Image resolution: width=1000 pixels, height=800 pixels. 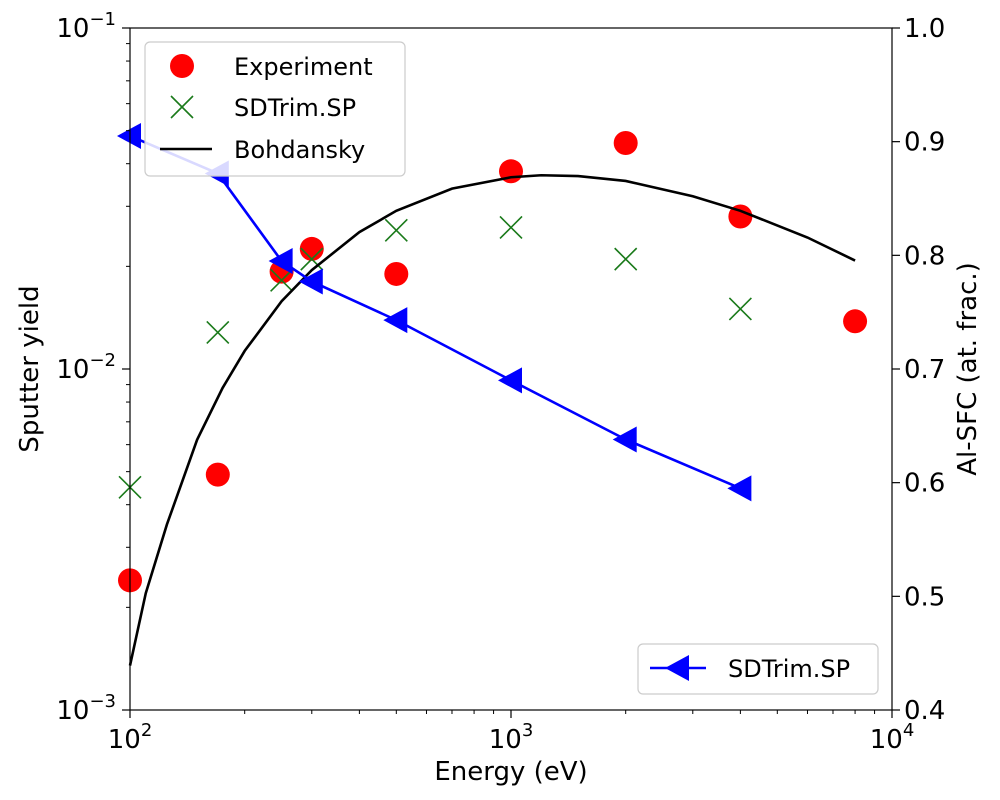 I want to click on y2-tick-label: 0.8, so click(x=924, y=256).